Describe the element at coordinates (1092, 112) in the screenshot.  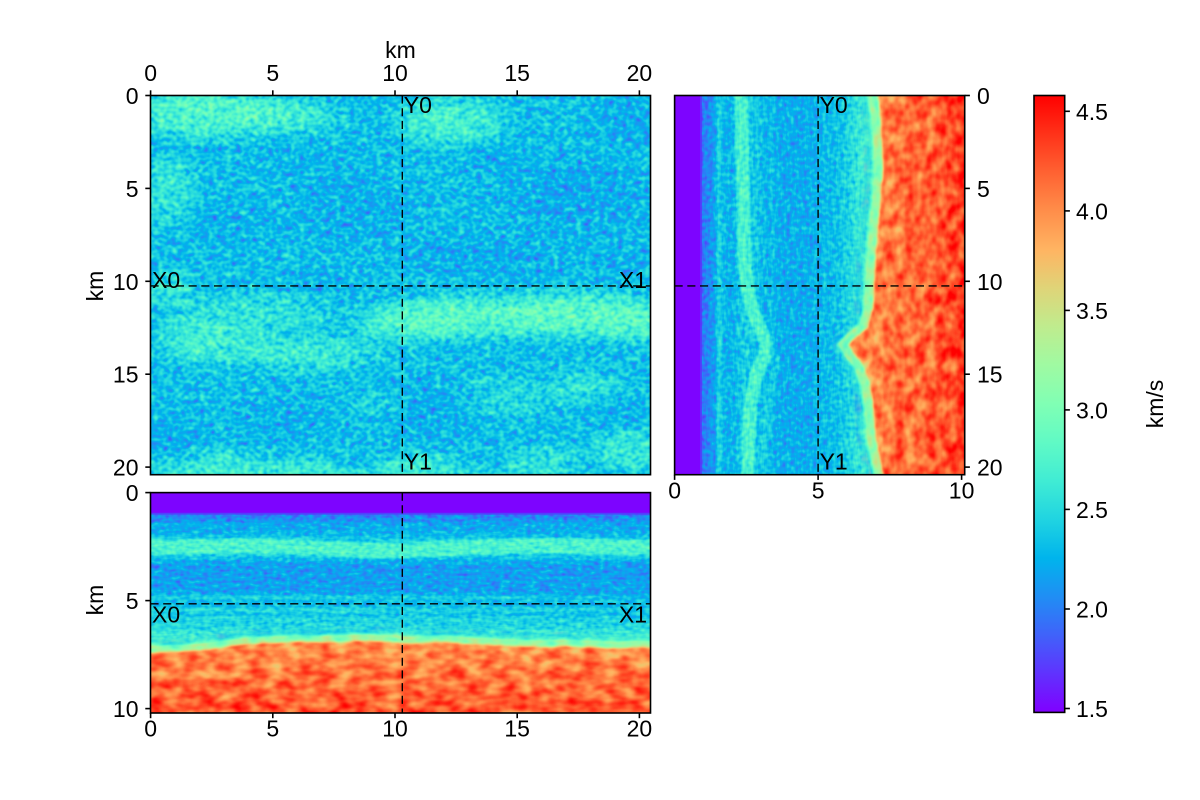
I see `svg-text: 4.5` at that location.